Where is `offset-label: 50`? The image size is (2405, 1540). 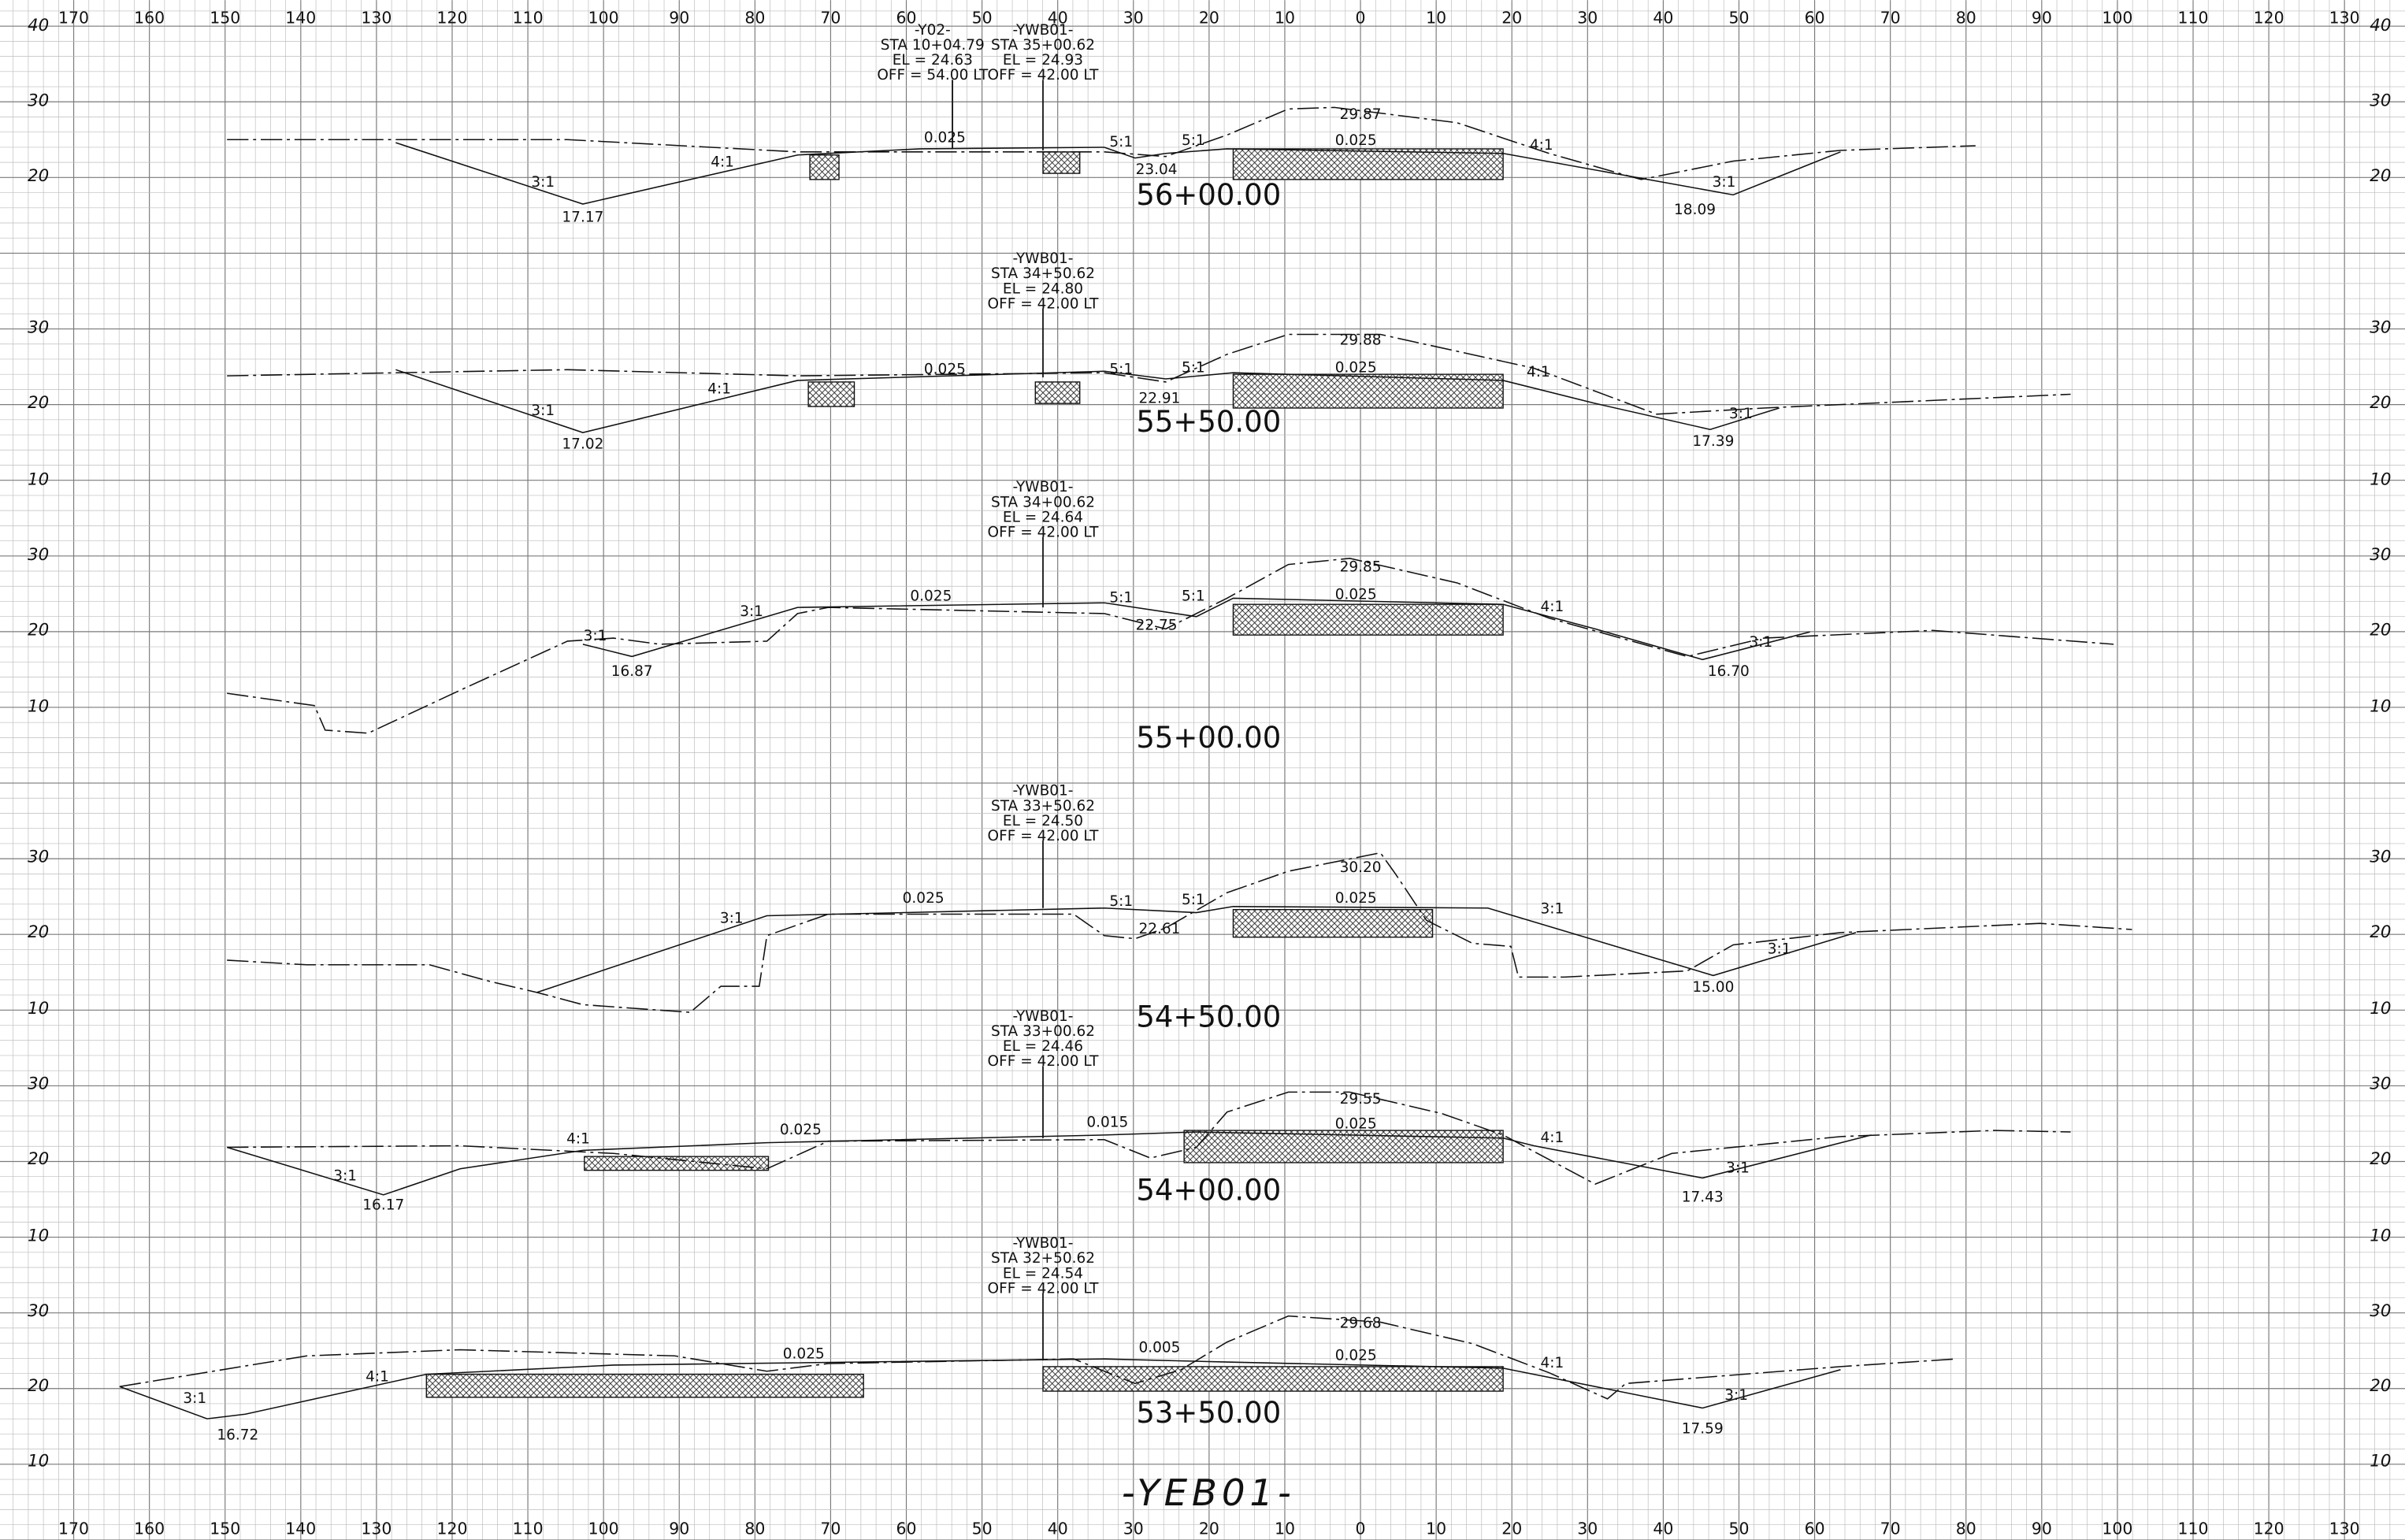 offset-label: 50 is located at coordinates (1738, 1528).